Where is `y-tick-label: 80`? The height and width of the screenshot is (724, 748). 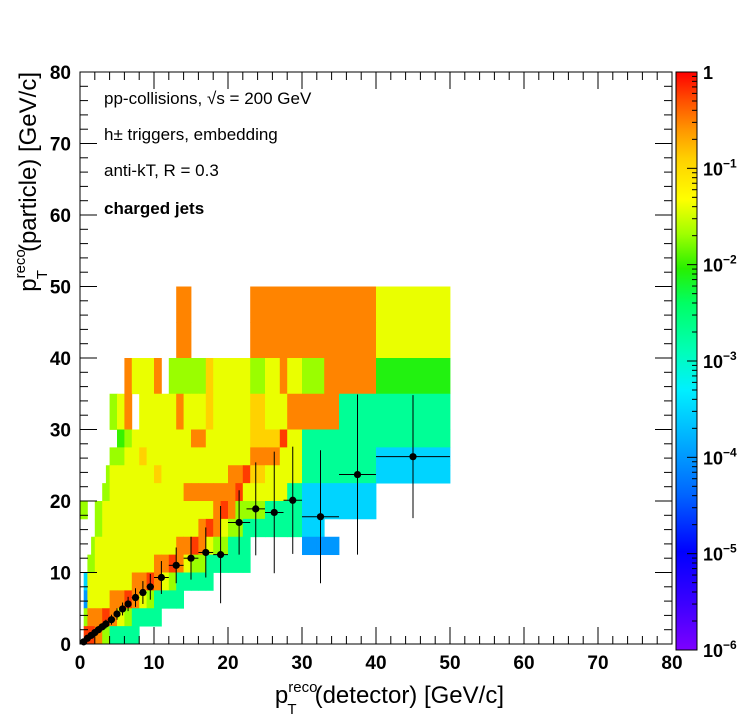
y-tick-label: 80 is located at coordinates (60, 73).